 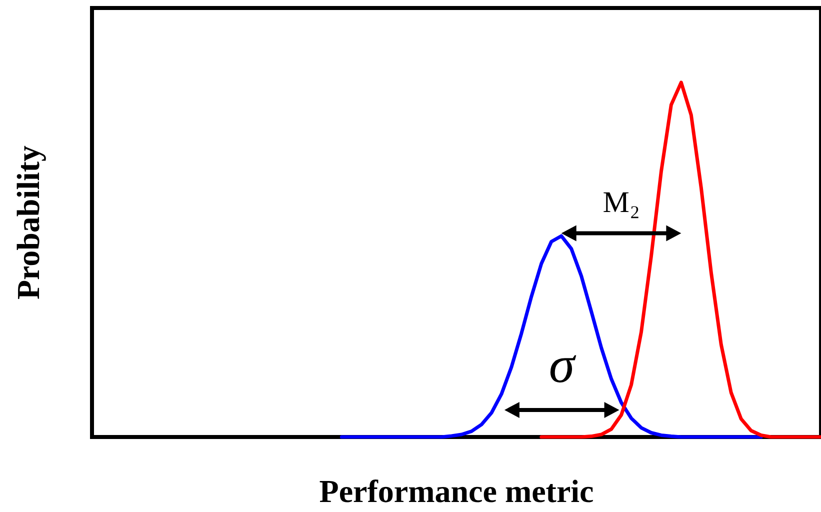 I want to click on annotation: M₂, so click(x=621, y=203).